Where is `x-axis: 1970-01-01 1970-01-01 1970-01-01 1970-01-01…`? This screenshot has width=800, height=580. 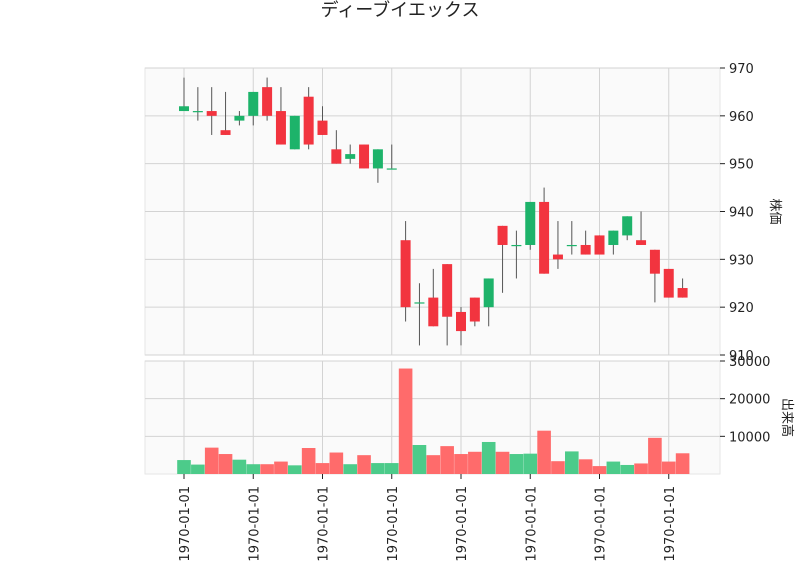
x-axis: 1970-01-01 1970-01-01 1970-01-01 1970-01-01… is located at coordinates (428, 518).